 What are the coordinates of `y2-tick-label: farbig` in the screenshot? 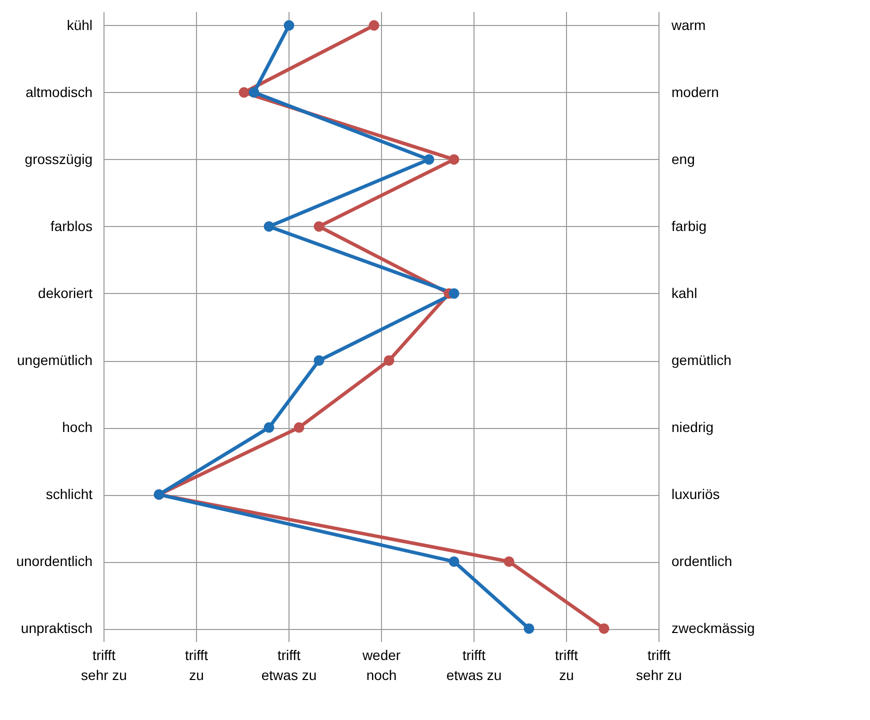 It's located at (689, 226).